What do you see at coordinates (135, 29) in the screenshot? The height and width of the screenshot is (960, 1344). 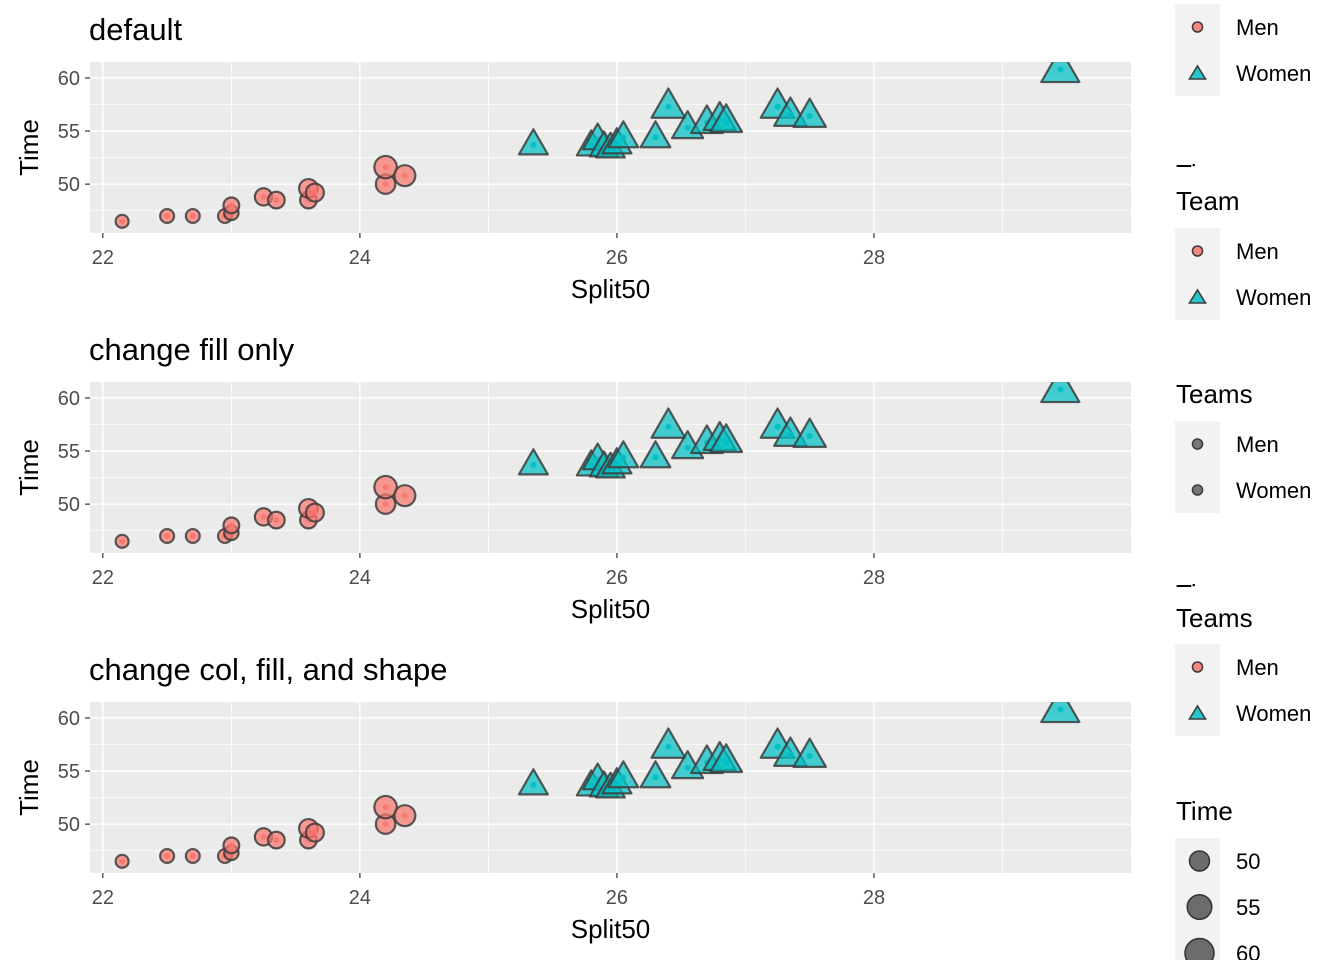 I see `panel-title: default` at bounding box center [135, 29].